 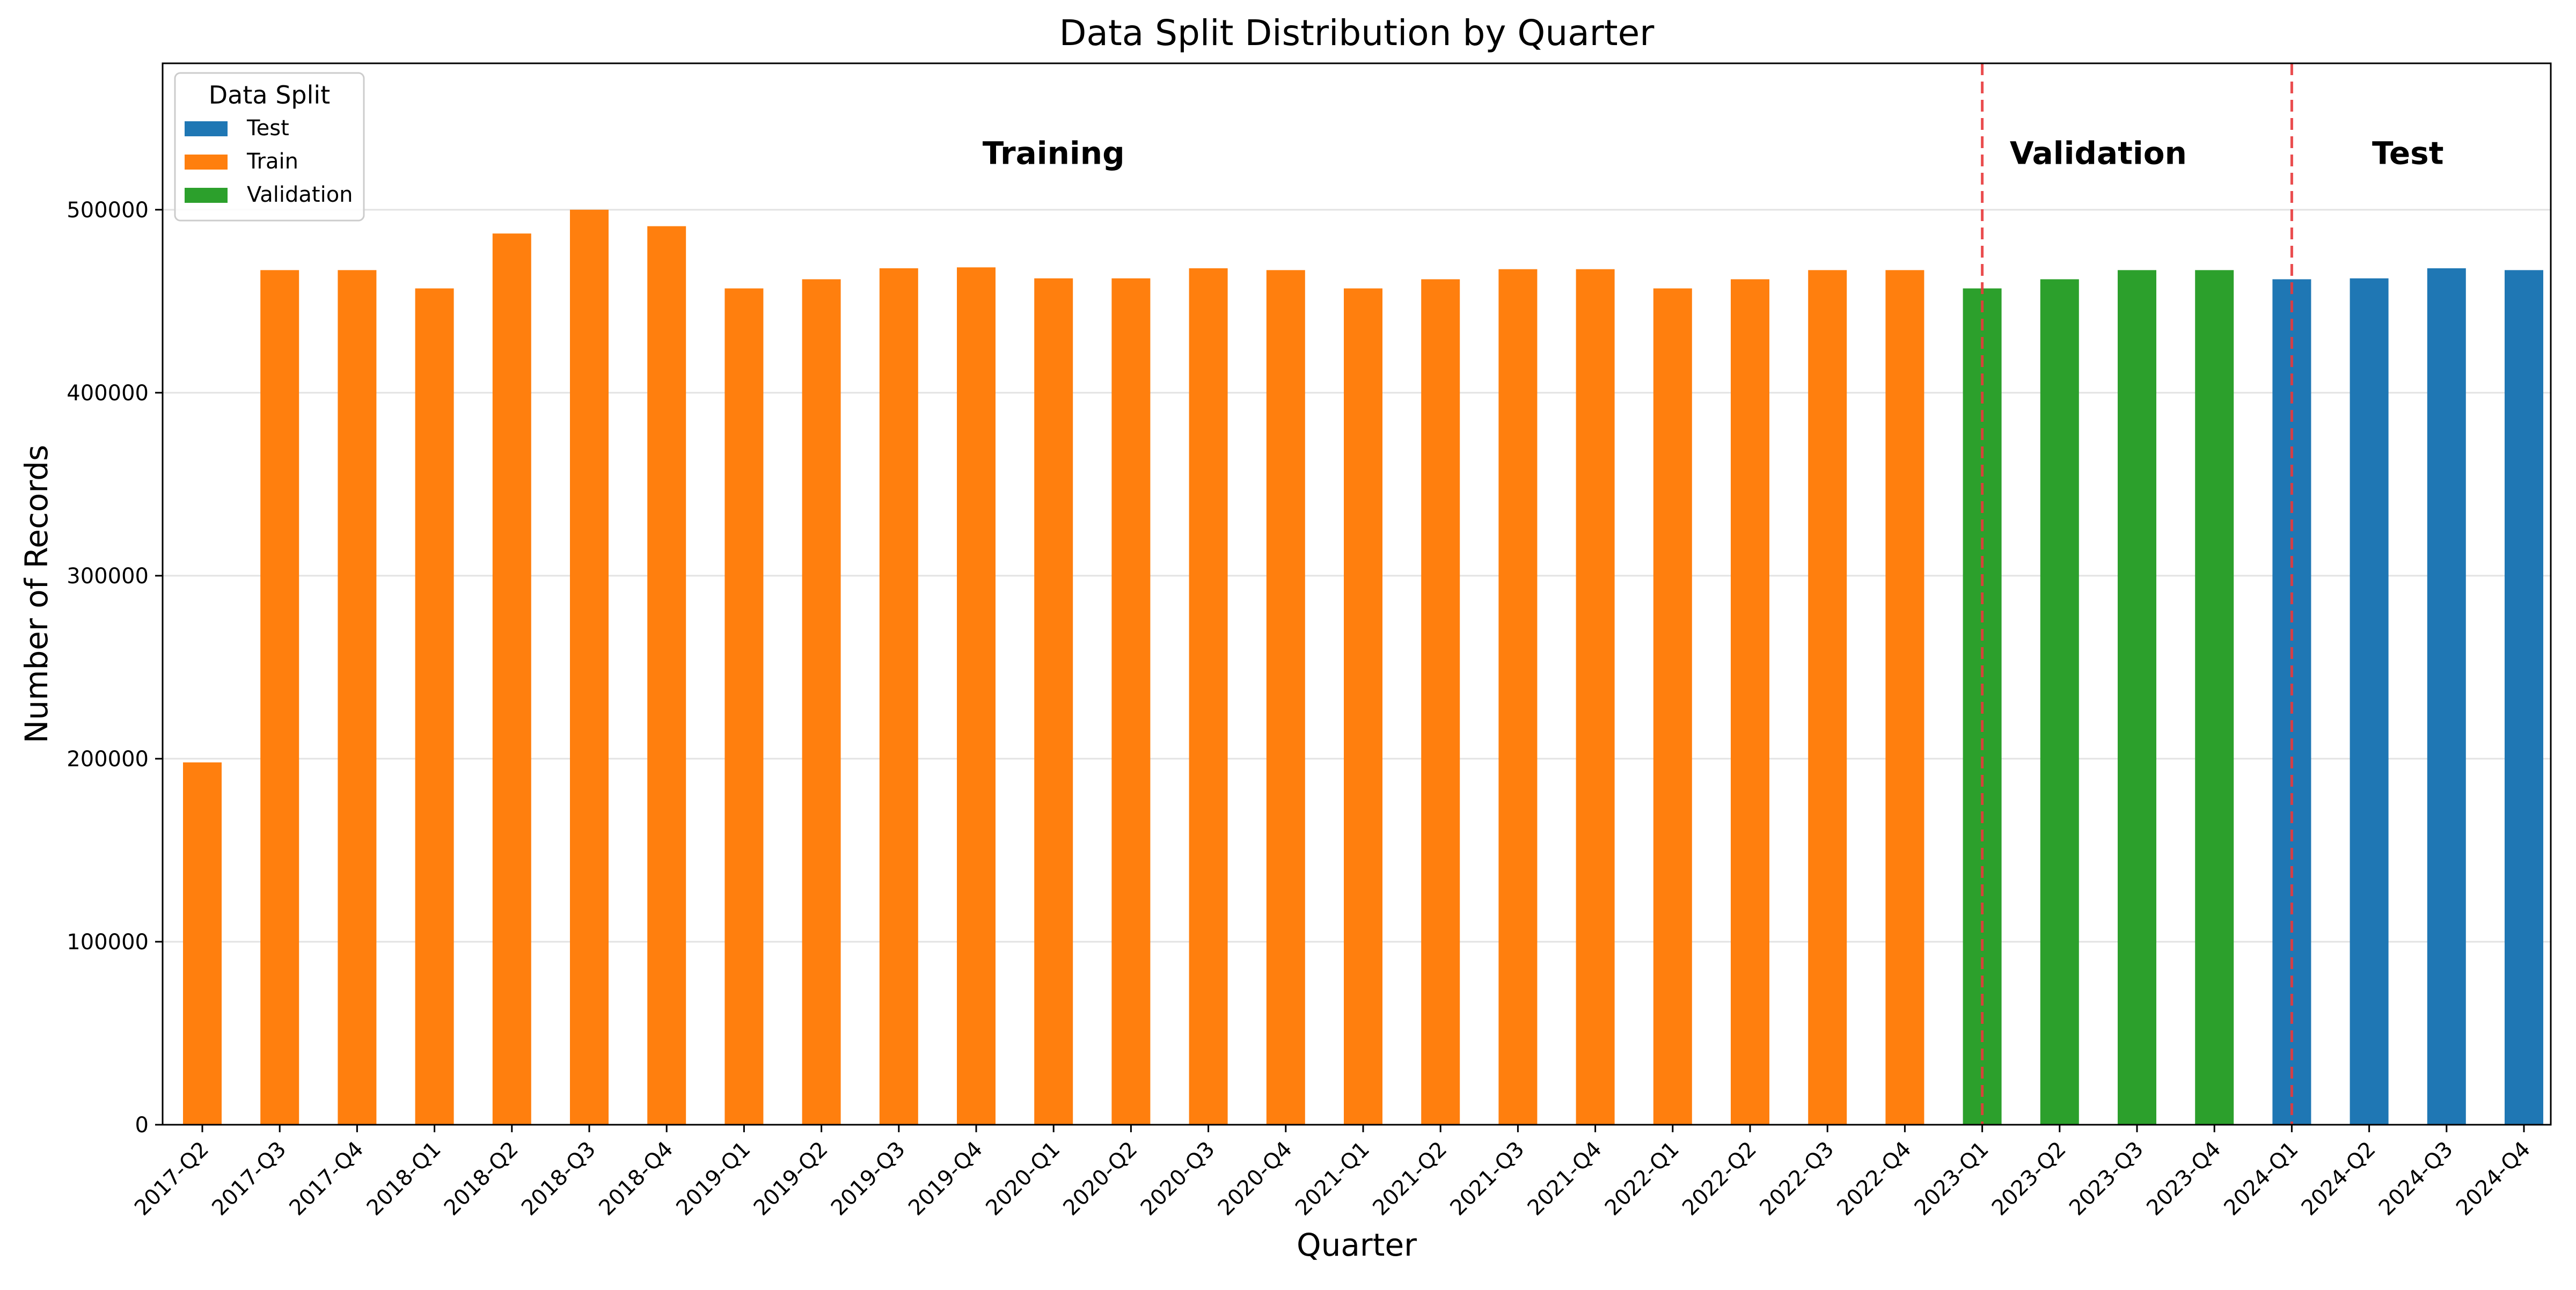 I want to click on bar-2024-Q4, so click(x=2524, y=697).